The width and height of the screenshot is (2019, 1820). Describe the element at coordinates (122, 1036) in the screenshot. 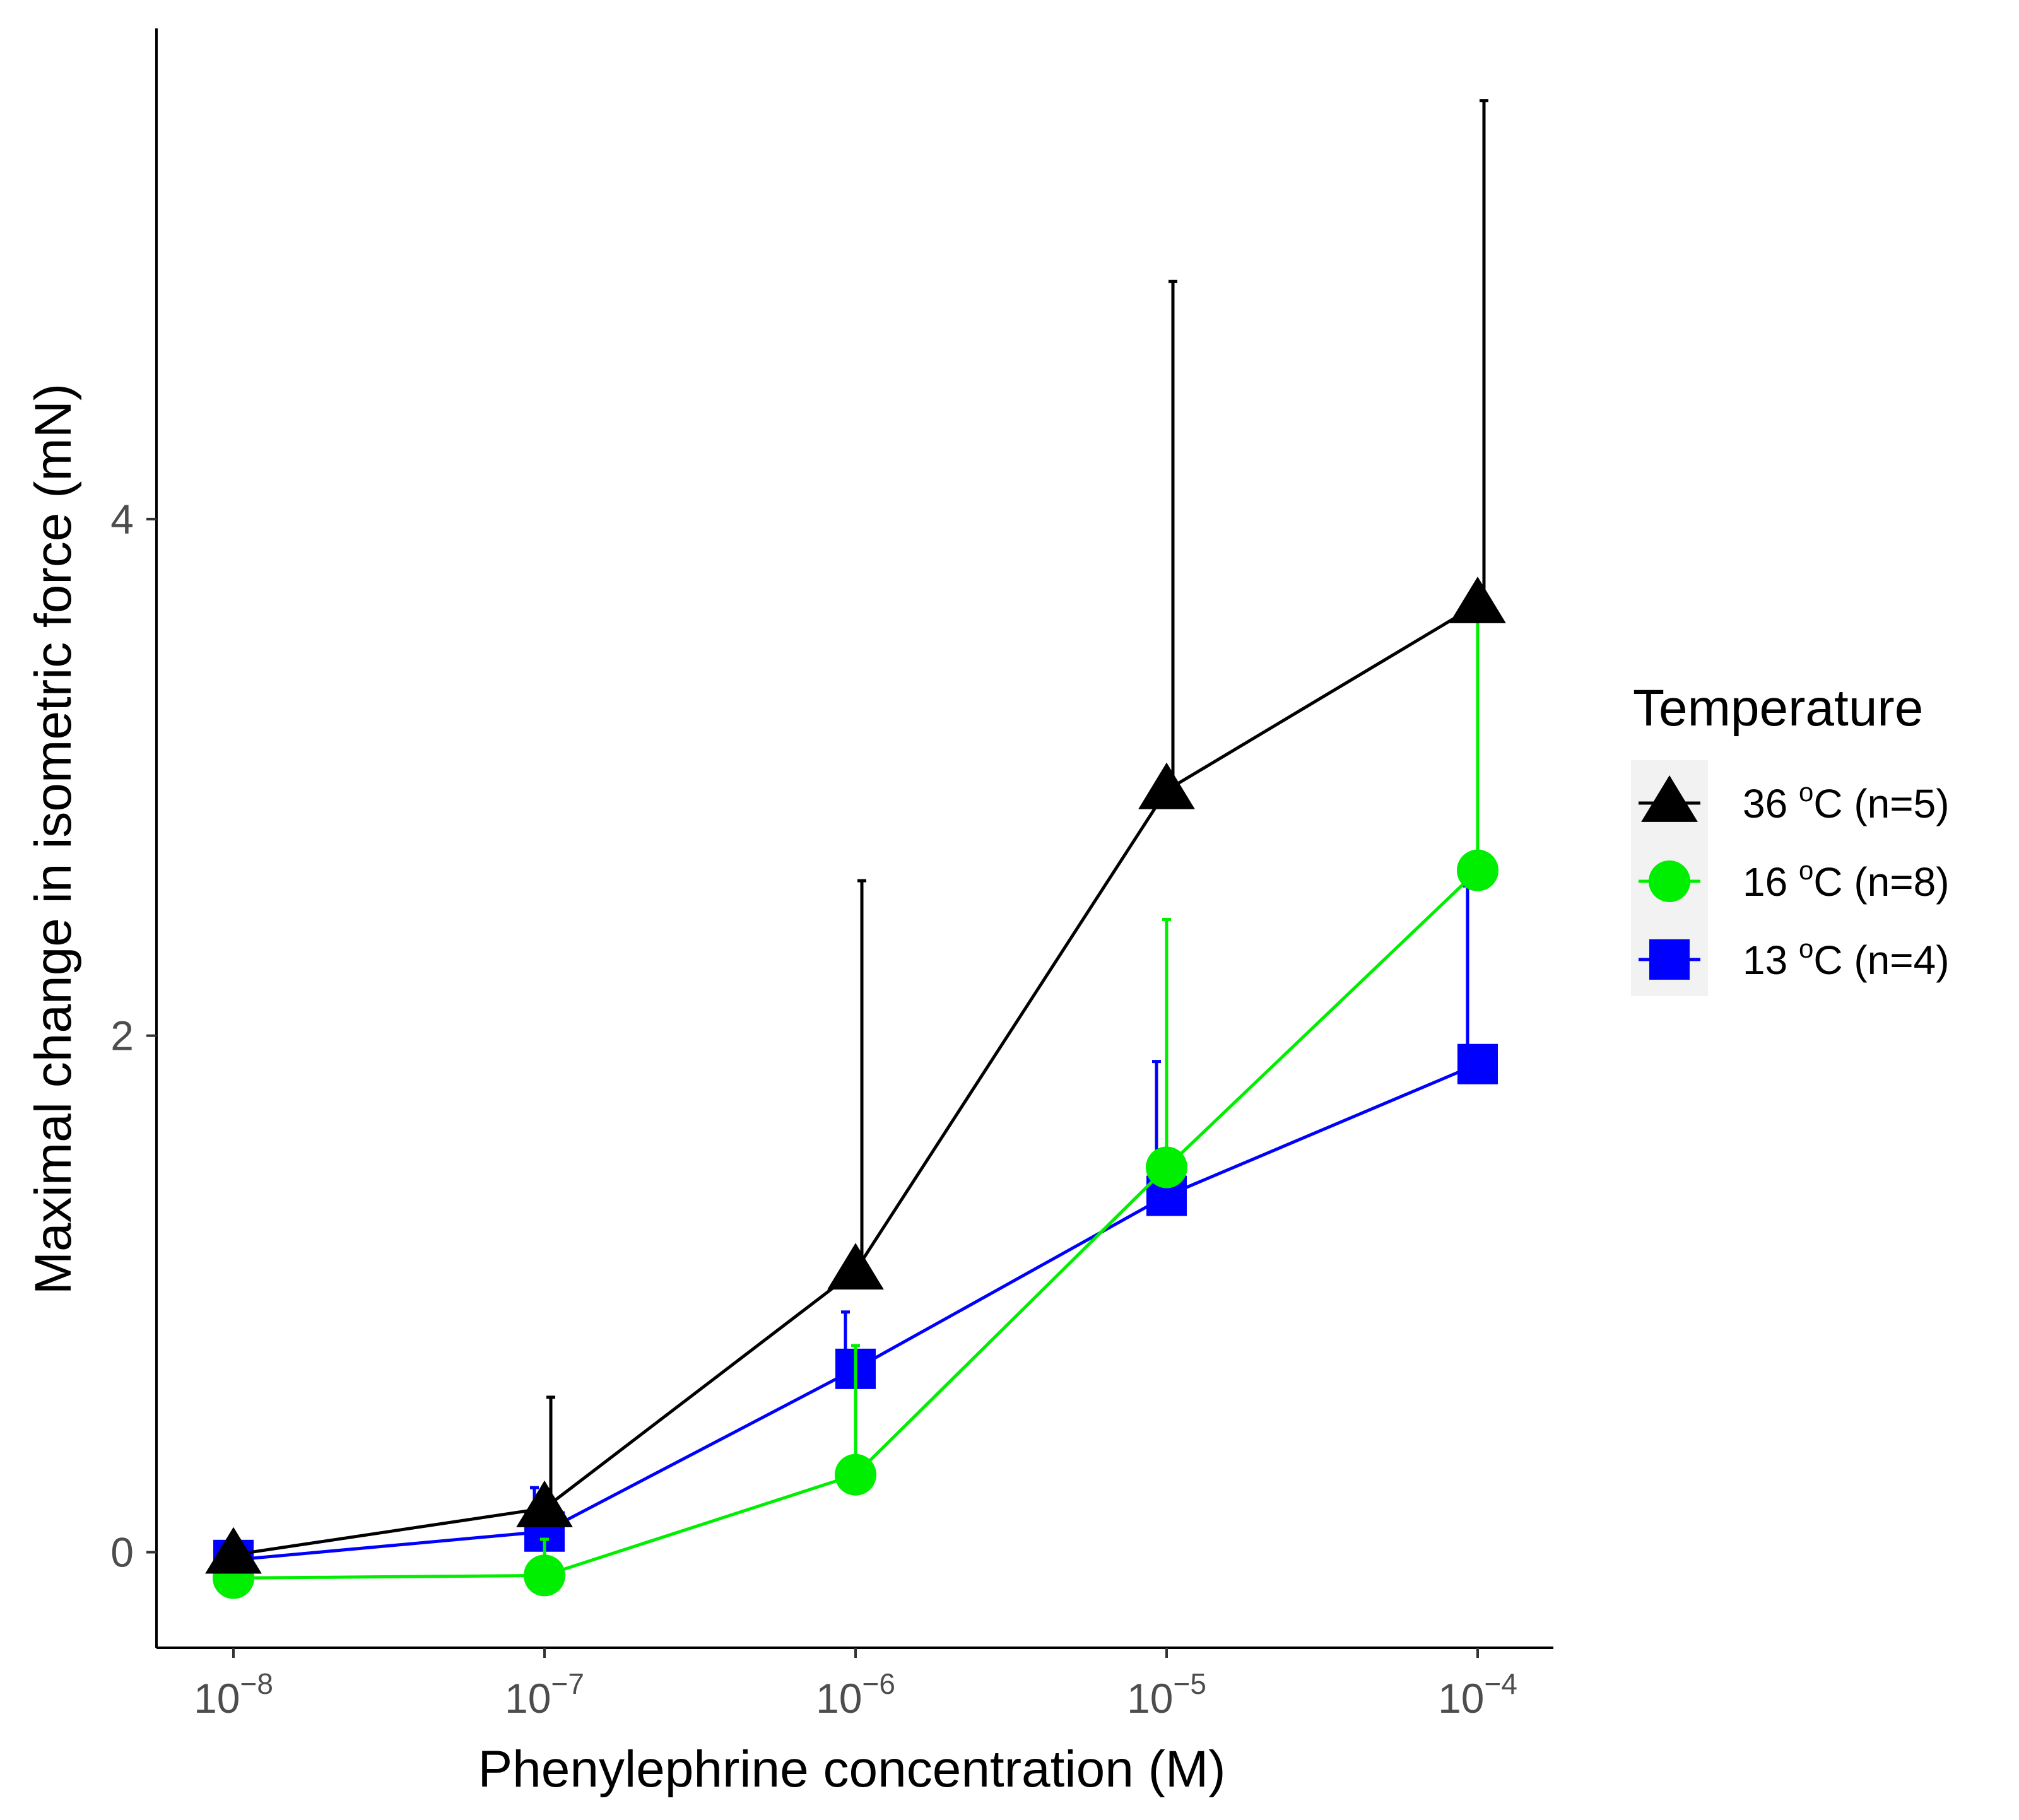

I see `y-tick-label: 2` at that location.